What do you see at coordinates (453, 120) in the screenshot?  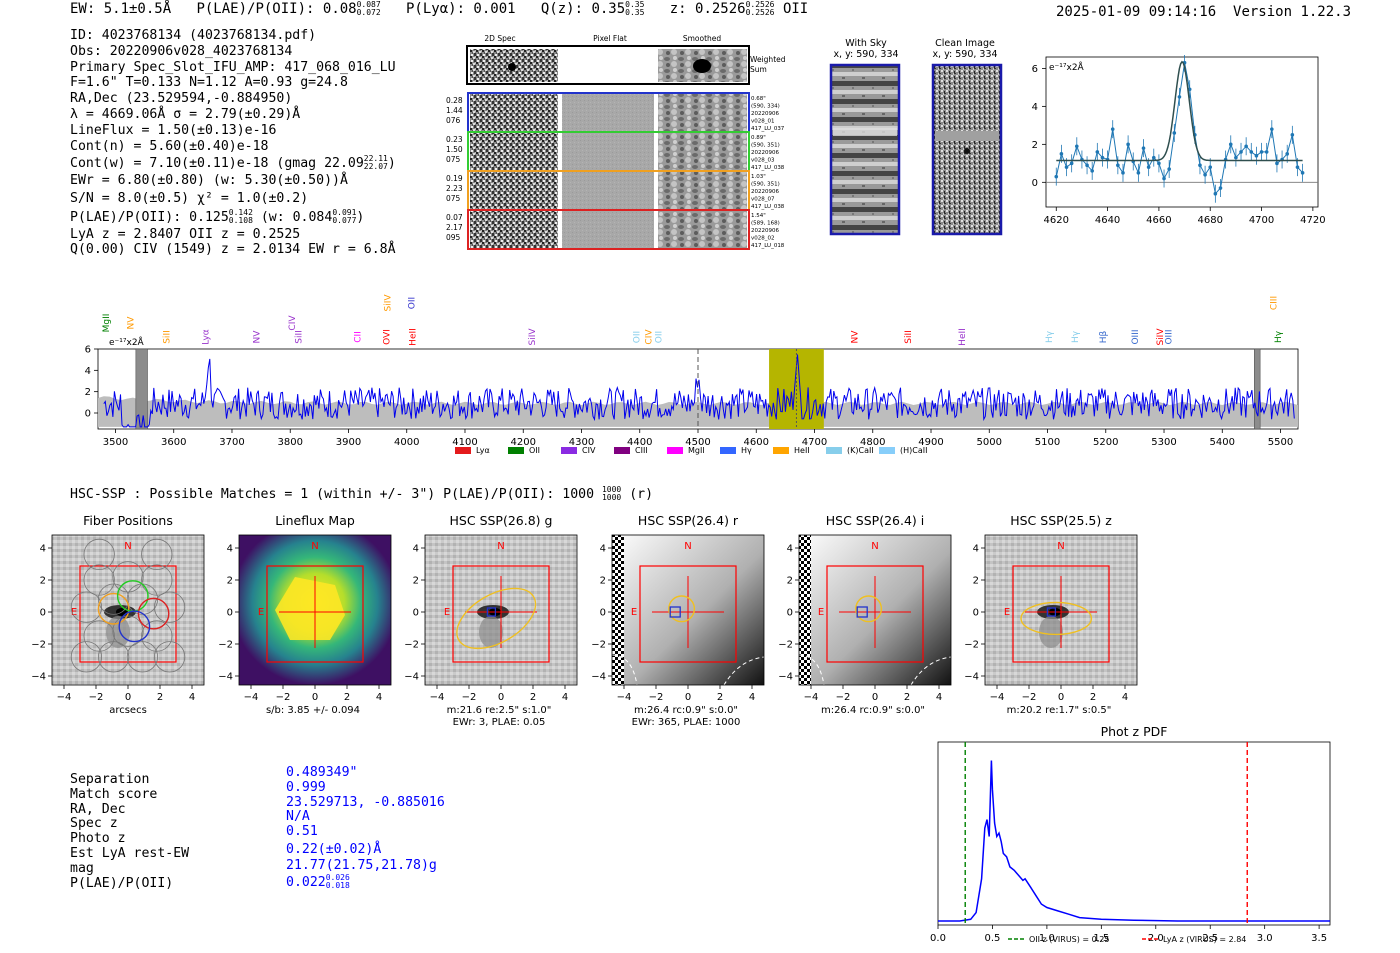 I see `cutout-left-label: 076` at bounding box center [453, 120].